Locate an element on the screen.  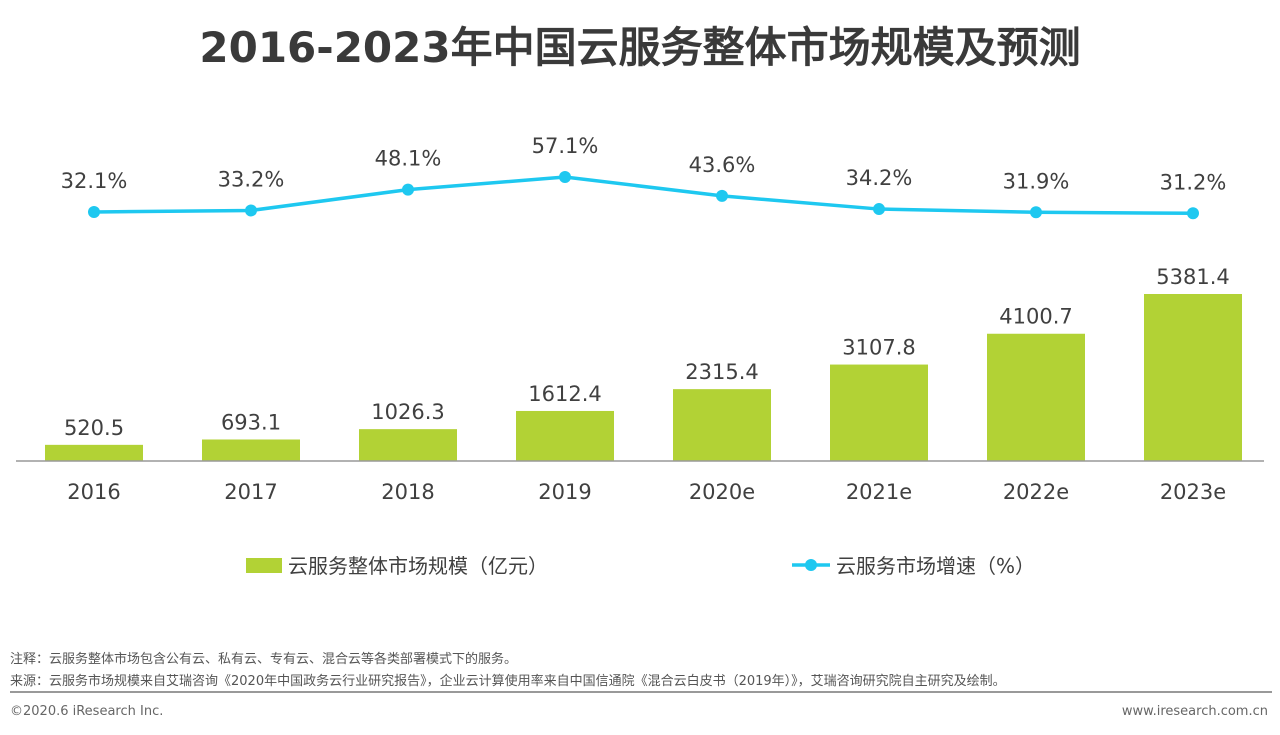
growth-label: 31.2% is located at coordinates (1193, 182).